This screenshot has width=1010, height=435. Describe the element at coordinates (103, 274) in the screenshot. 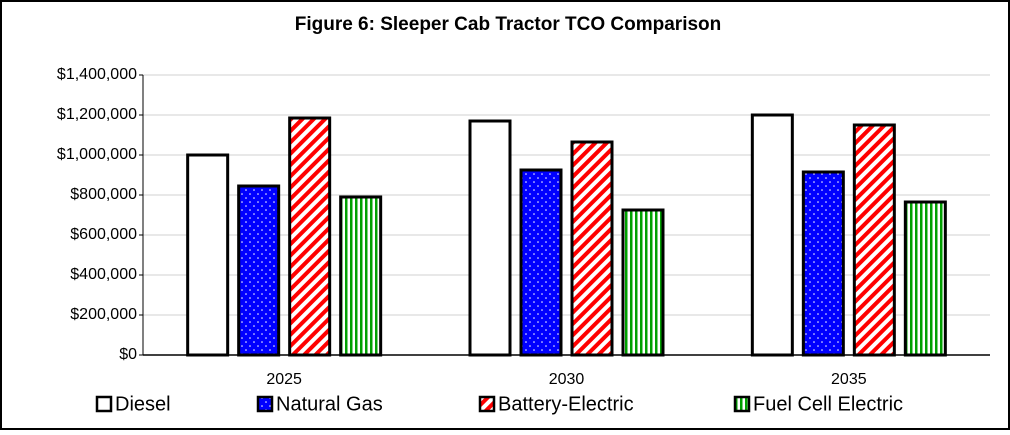

I see `y-tick-label: $400,000` at that location.